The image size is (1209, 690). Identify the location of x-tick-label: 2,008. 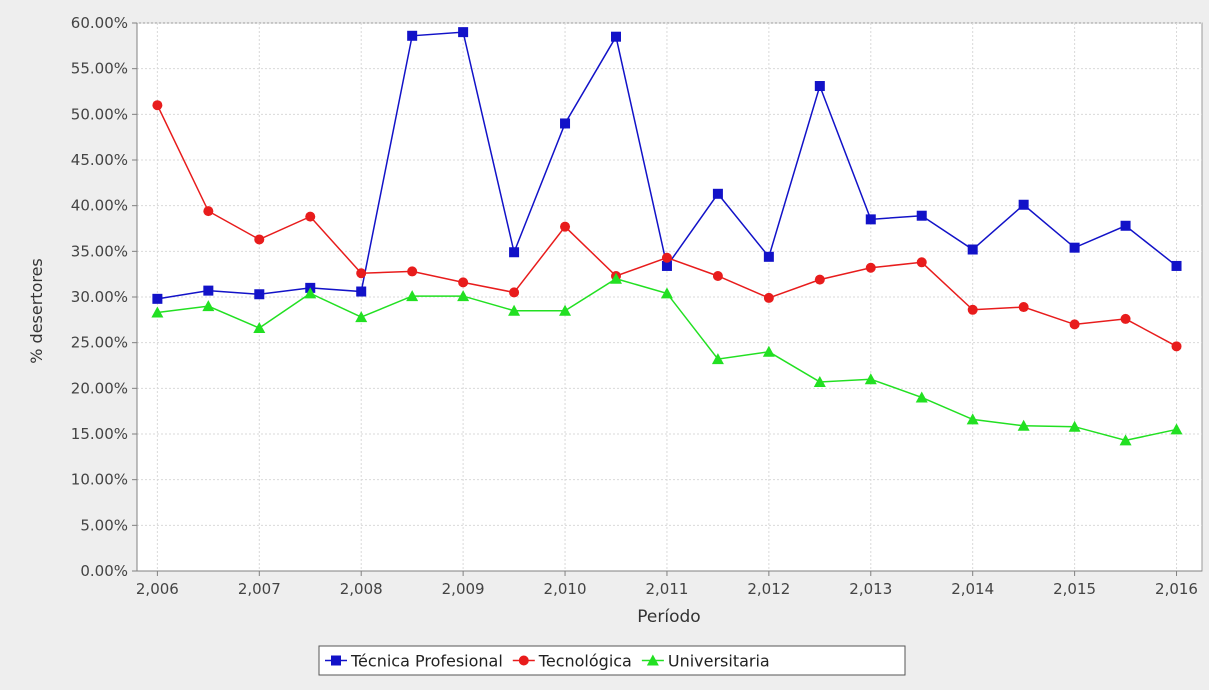
(361, 589).